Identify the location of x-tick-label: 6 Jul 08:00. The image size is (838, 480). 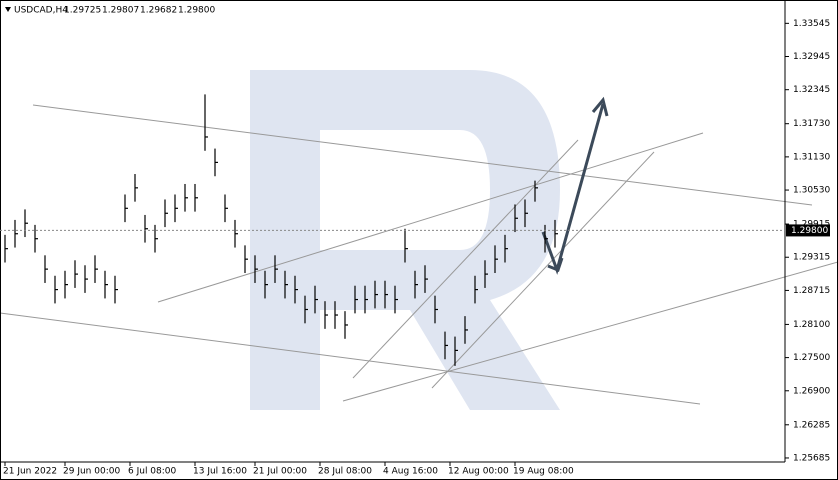
(152, 472).